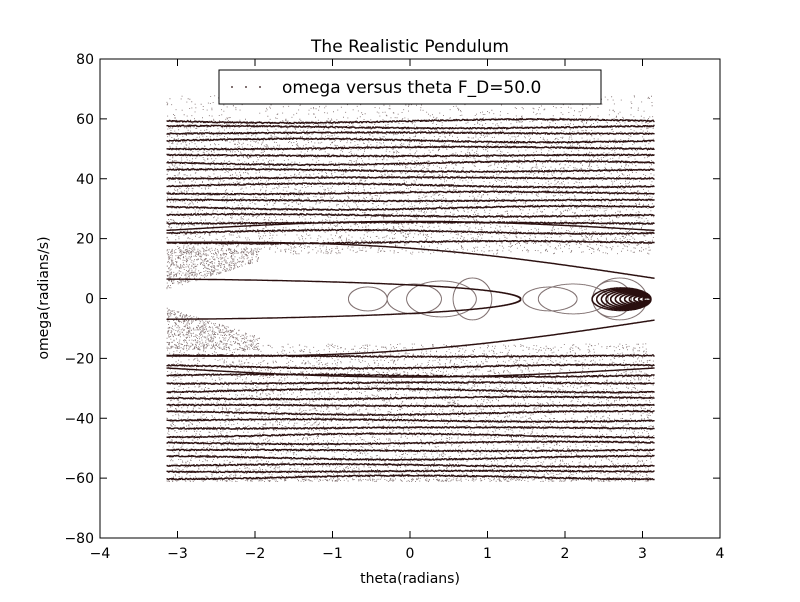  What do you see at coordinates (255, 554) in the screenshot?
I see `x-tick-label: −2` at bounding box center [255, 554].